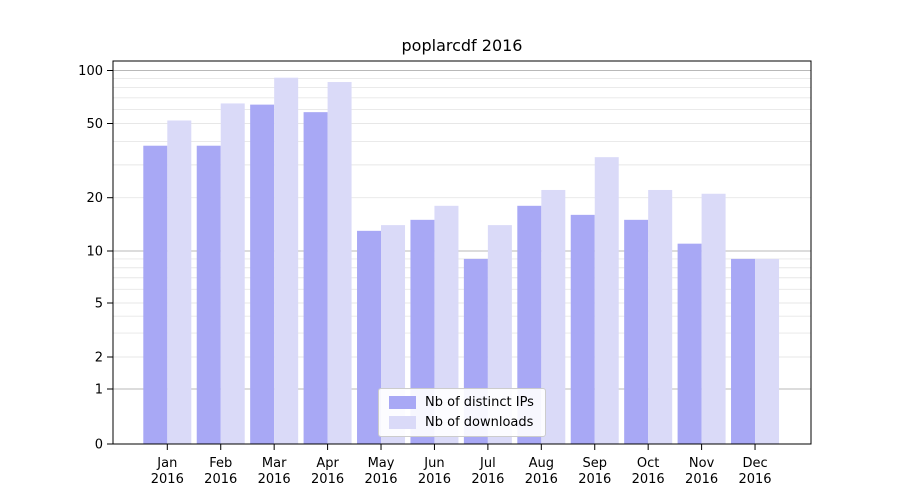 The image size is (900, 500). I want to click on bar-downloads-apr, so click(339, 263).